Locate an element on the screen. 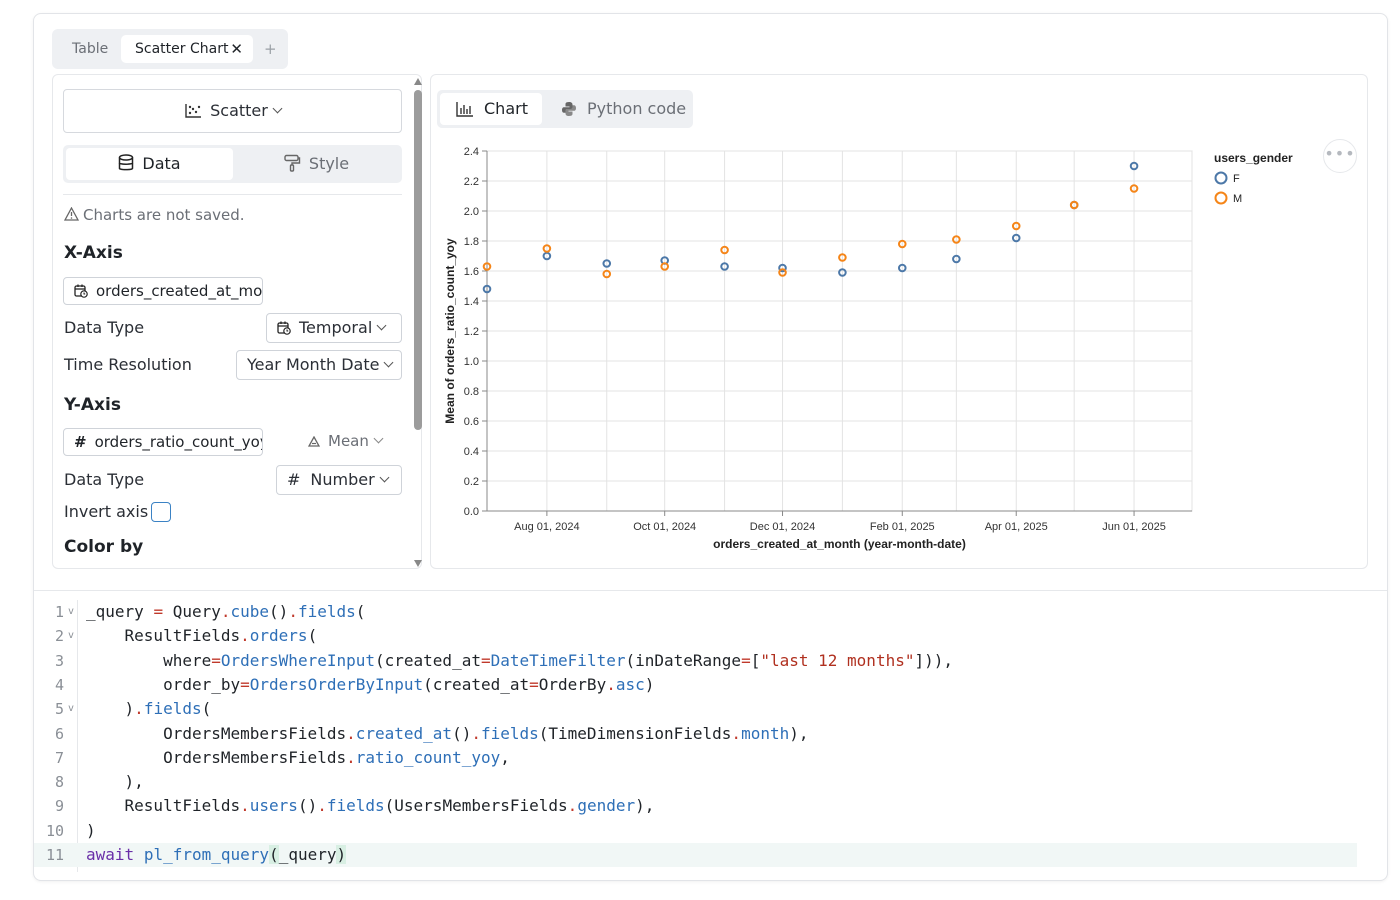 The height and width of the screenshot is (900, 1400). sigma-triangle-icon is located at coordinates (314, 441).